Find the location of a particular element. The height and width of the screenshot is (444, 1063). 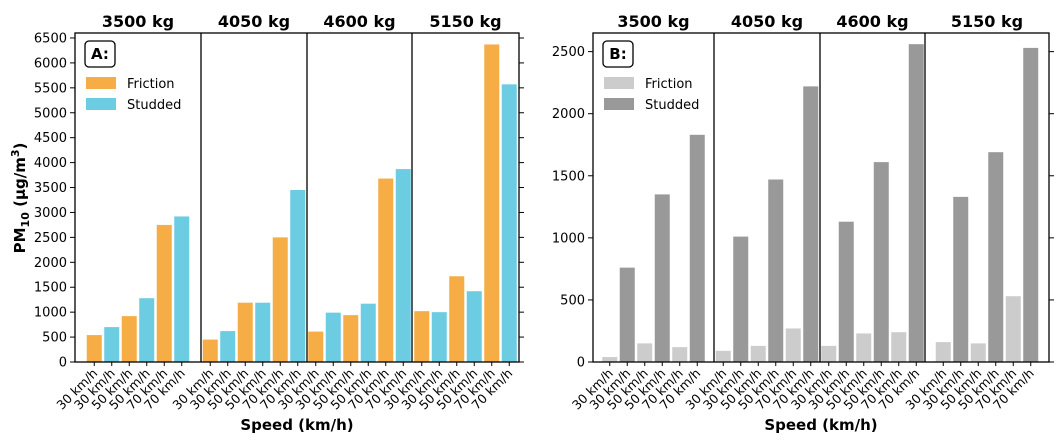

y-axis-label-part: ) is located at coordinates (20, 146).